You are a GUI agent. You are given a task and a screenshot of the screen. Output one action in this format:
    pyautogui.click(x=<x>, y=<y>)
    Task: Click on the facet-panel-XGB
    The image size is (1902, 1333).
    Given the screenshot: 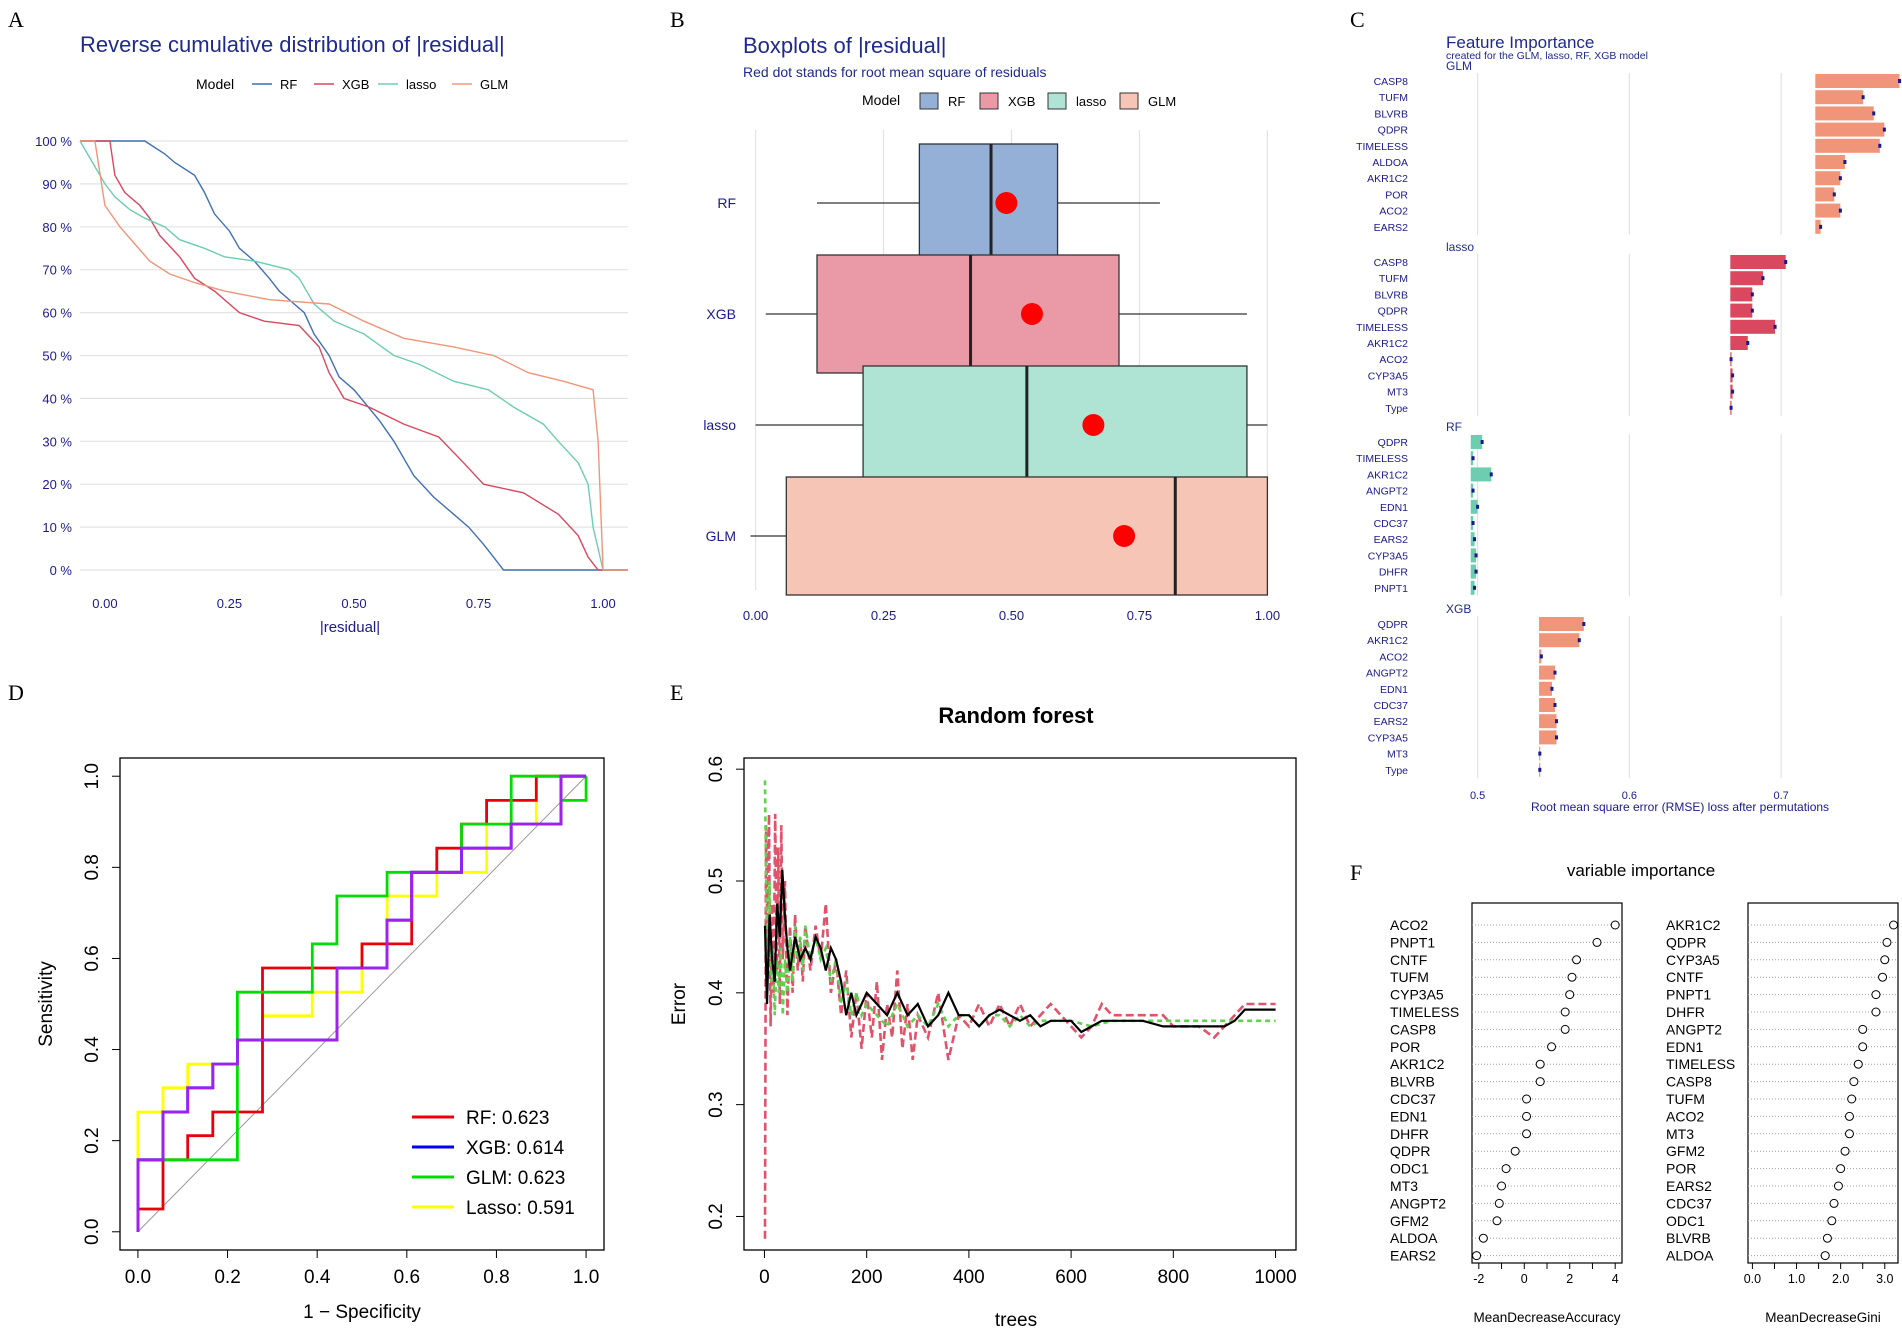 What is the action you would take?
    pyautogui.click(x=1655, y=697)
    